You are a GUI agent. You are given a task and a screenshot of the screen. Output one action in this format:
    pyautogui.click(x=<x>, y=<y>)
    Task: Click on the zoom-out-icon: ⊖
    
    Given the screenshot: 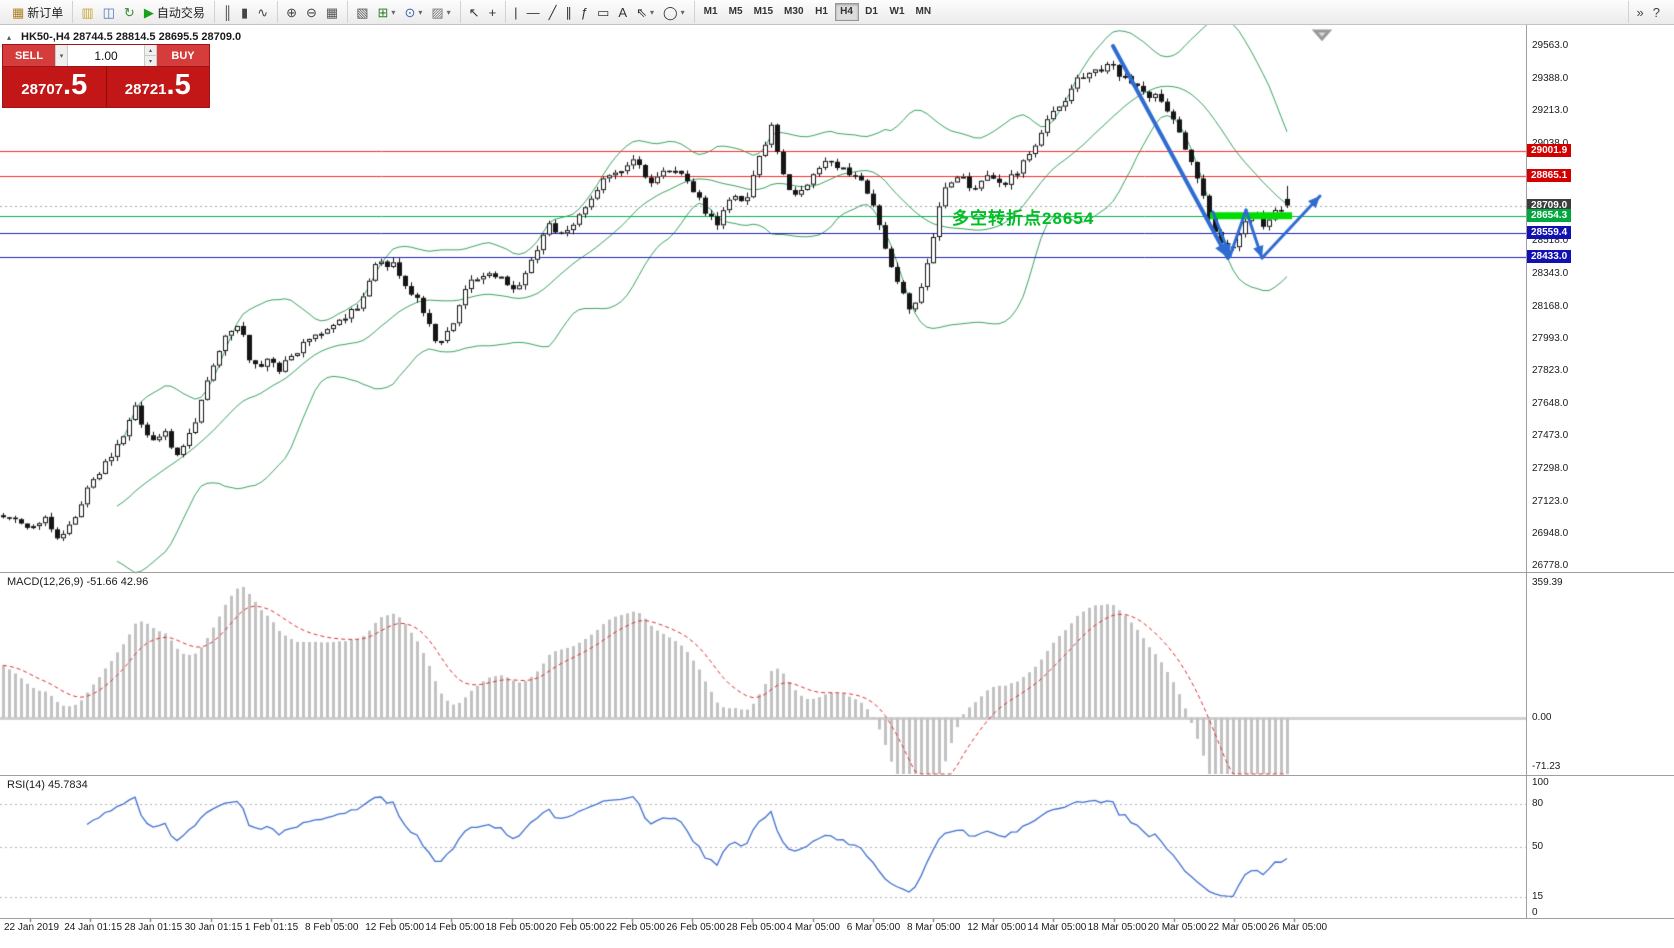 What is the action you would take?
    pyautogui.click(x=311, y=12)
    